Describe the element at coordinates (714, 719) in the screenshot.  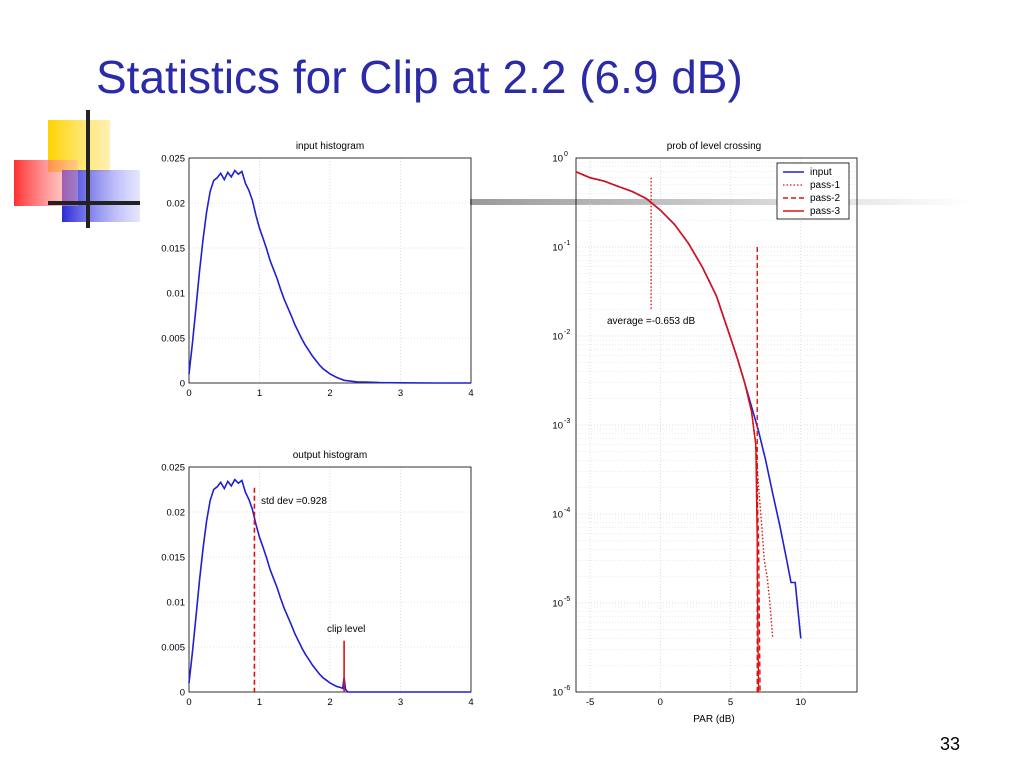
I see `x-axis-label: PAR (dB)` at that location.